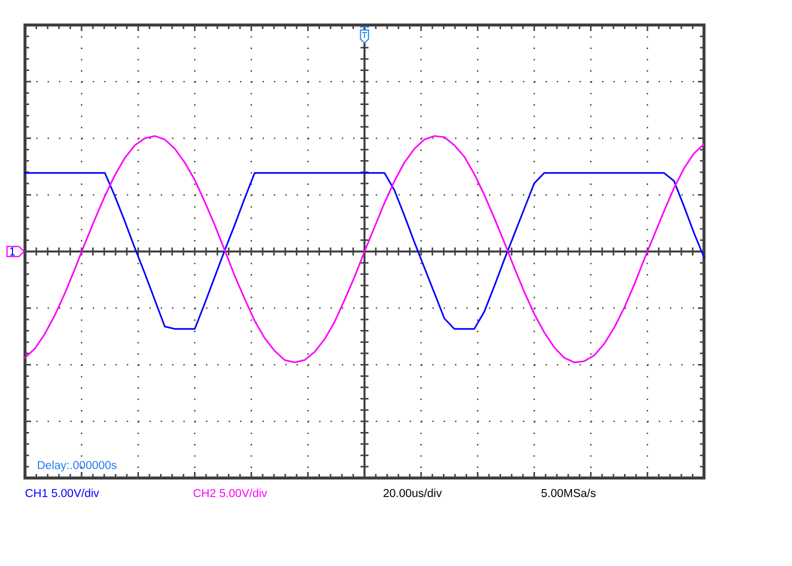  I want to click on text: CH2 5.00V/div, so click(230, 494).